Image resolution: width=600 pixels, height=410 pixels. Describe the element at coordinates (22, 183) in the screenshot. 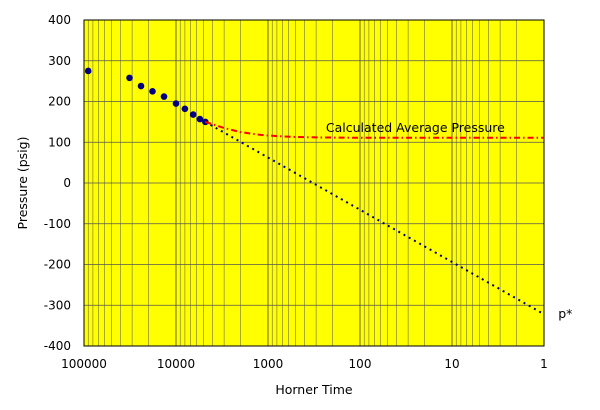

I see `y-axis-label: Pressure (psig)` at that location.